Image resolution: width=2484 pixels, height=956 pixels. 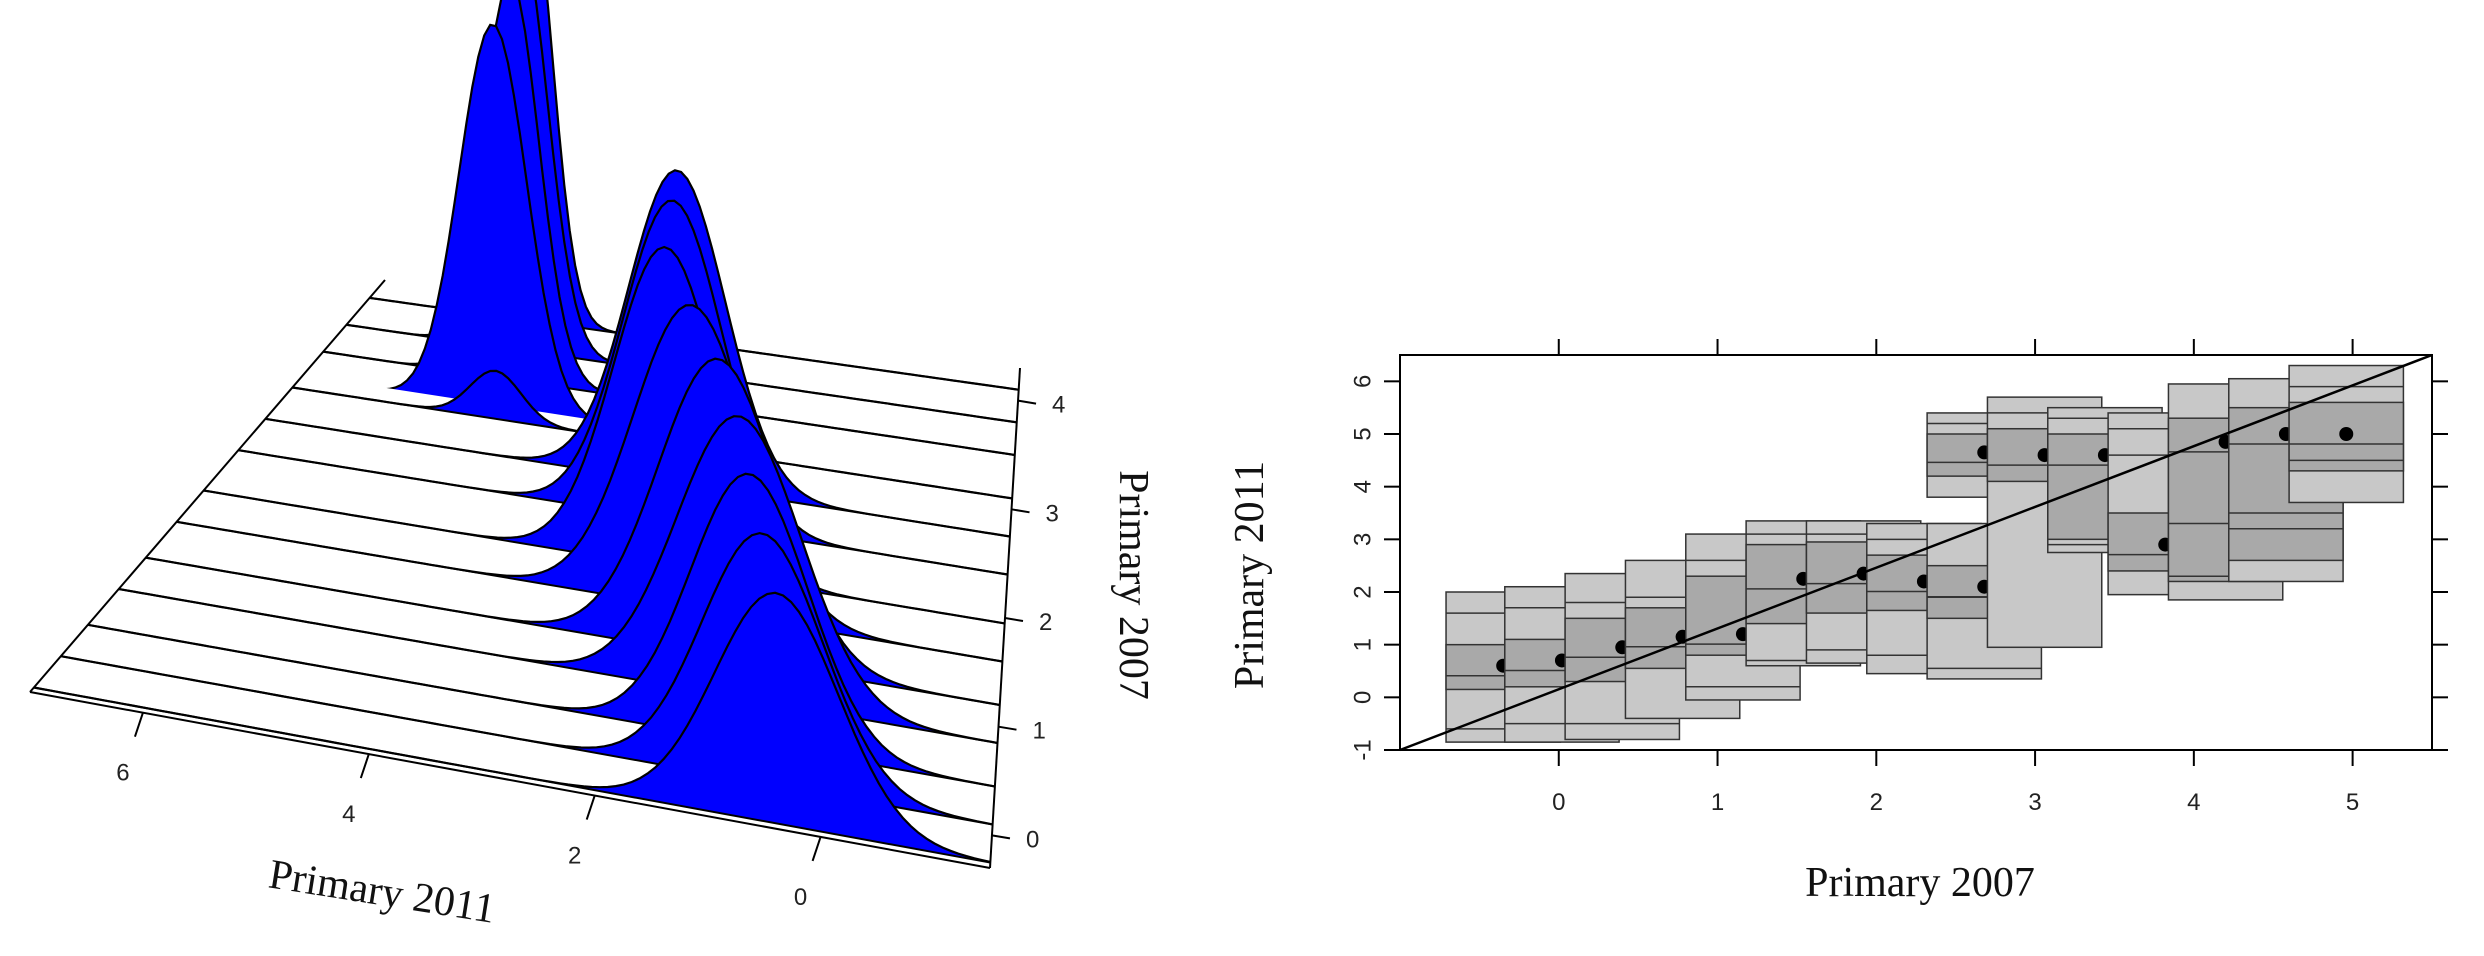 I want to click on right-x-tick-label-2: 2, so click(x=1876, y=802).